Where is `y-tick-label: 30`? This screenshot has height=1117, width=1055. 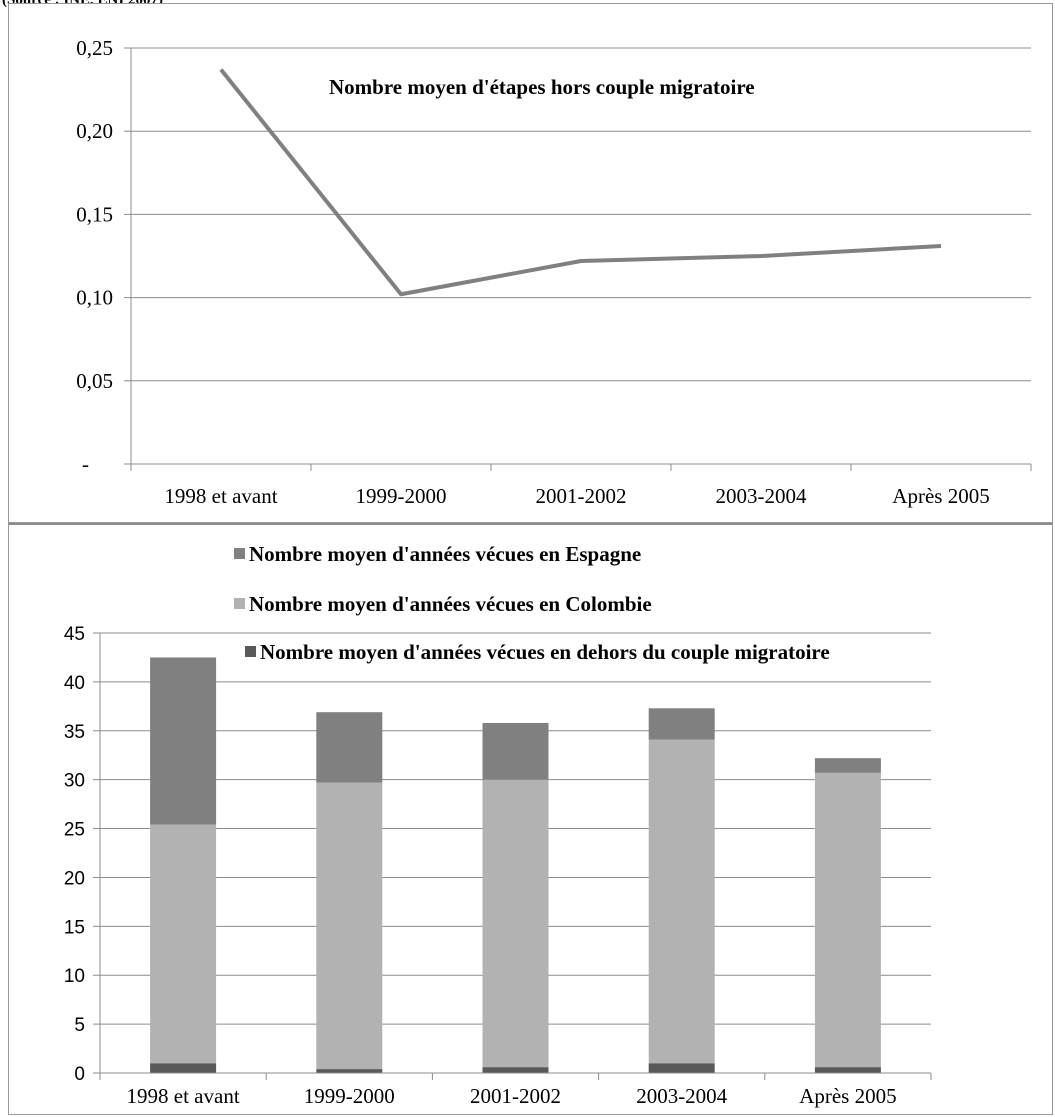
y-tick-label: 30 is located at coordinates (74, 781).